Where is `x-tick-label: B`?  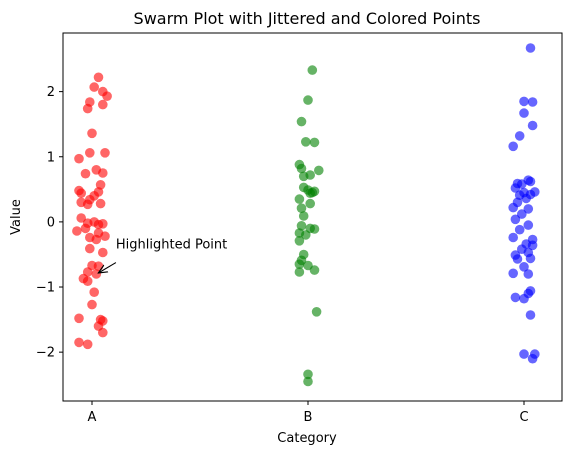 x-tick-label: B is located at coordinates (308, 417).